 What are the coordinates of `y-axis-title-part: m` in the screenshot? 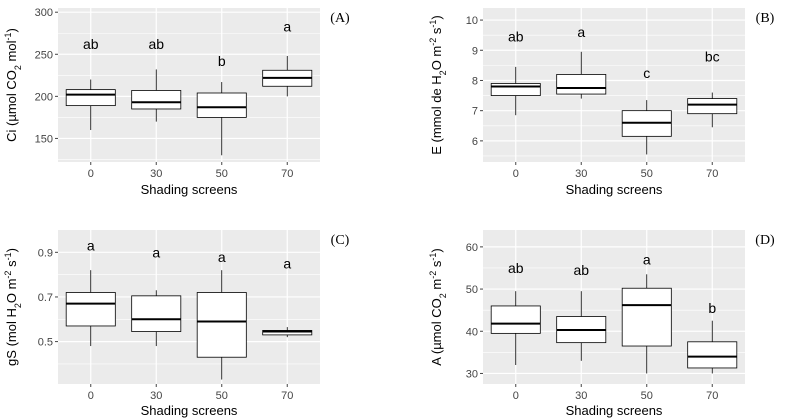 It's located at (436, 286).